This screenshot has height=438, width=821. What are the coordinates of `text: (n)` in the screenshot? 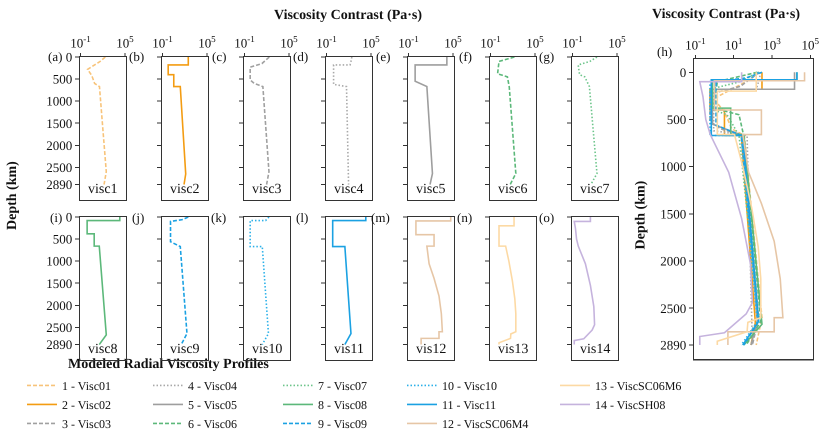 It's located at (464, 217).